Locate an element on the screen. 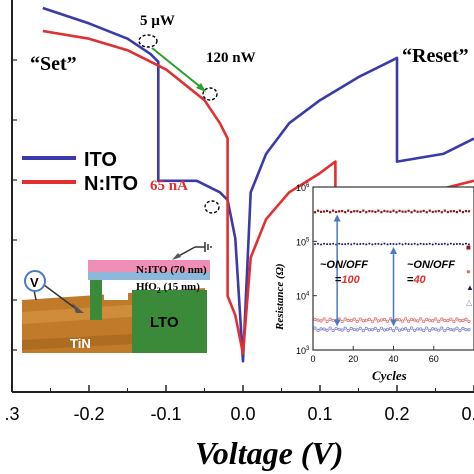 The image size is (474, 474). legend-label-nito: N:ITO is located at coordinates (111, 184).